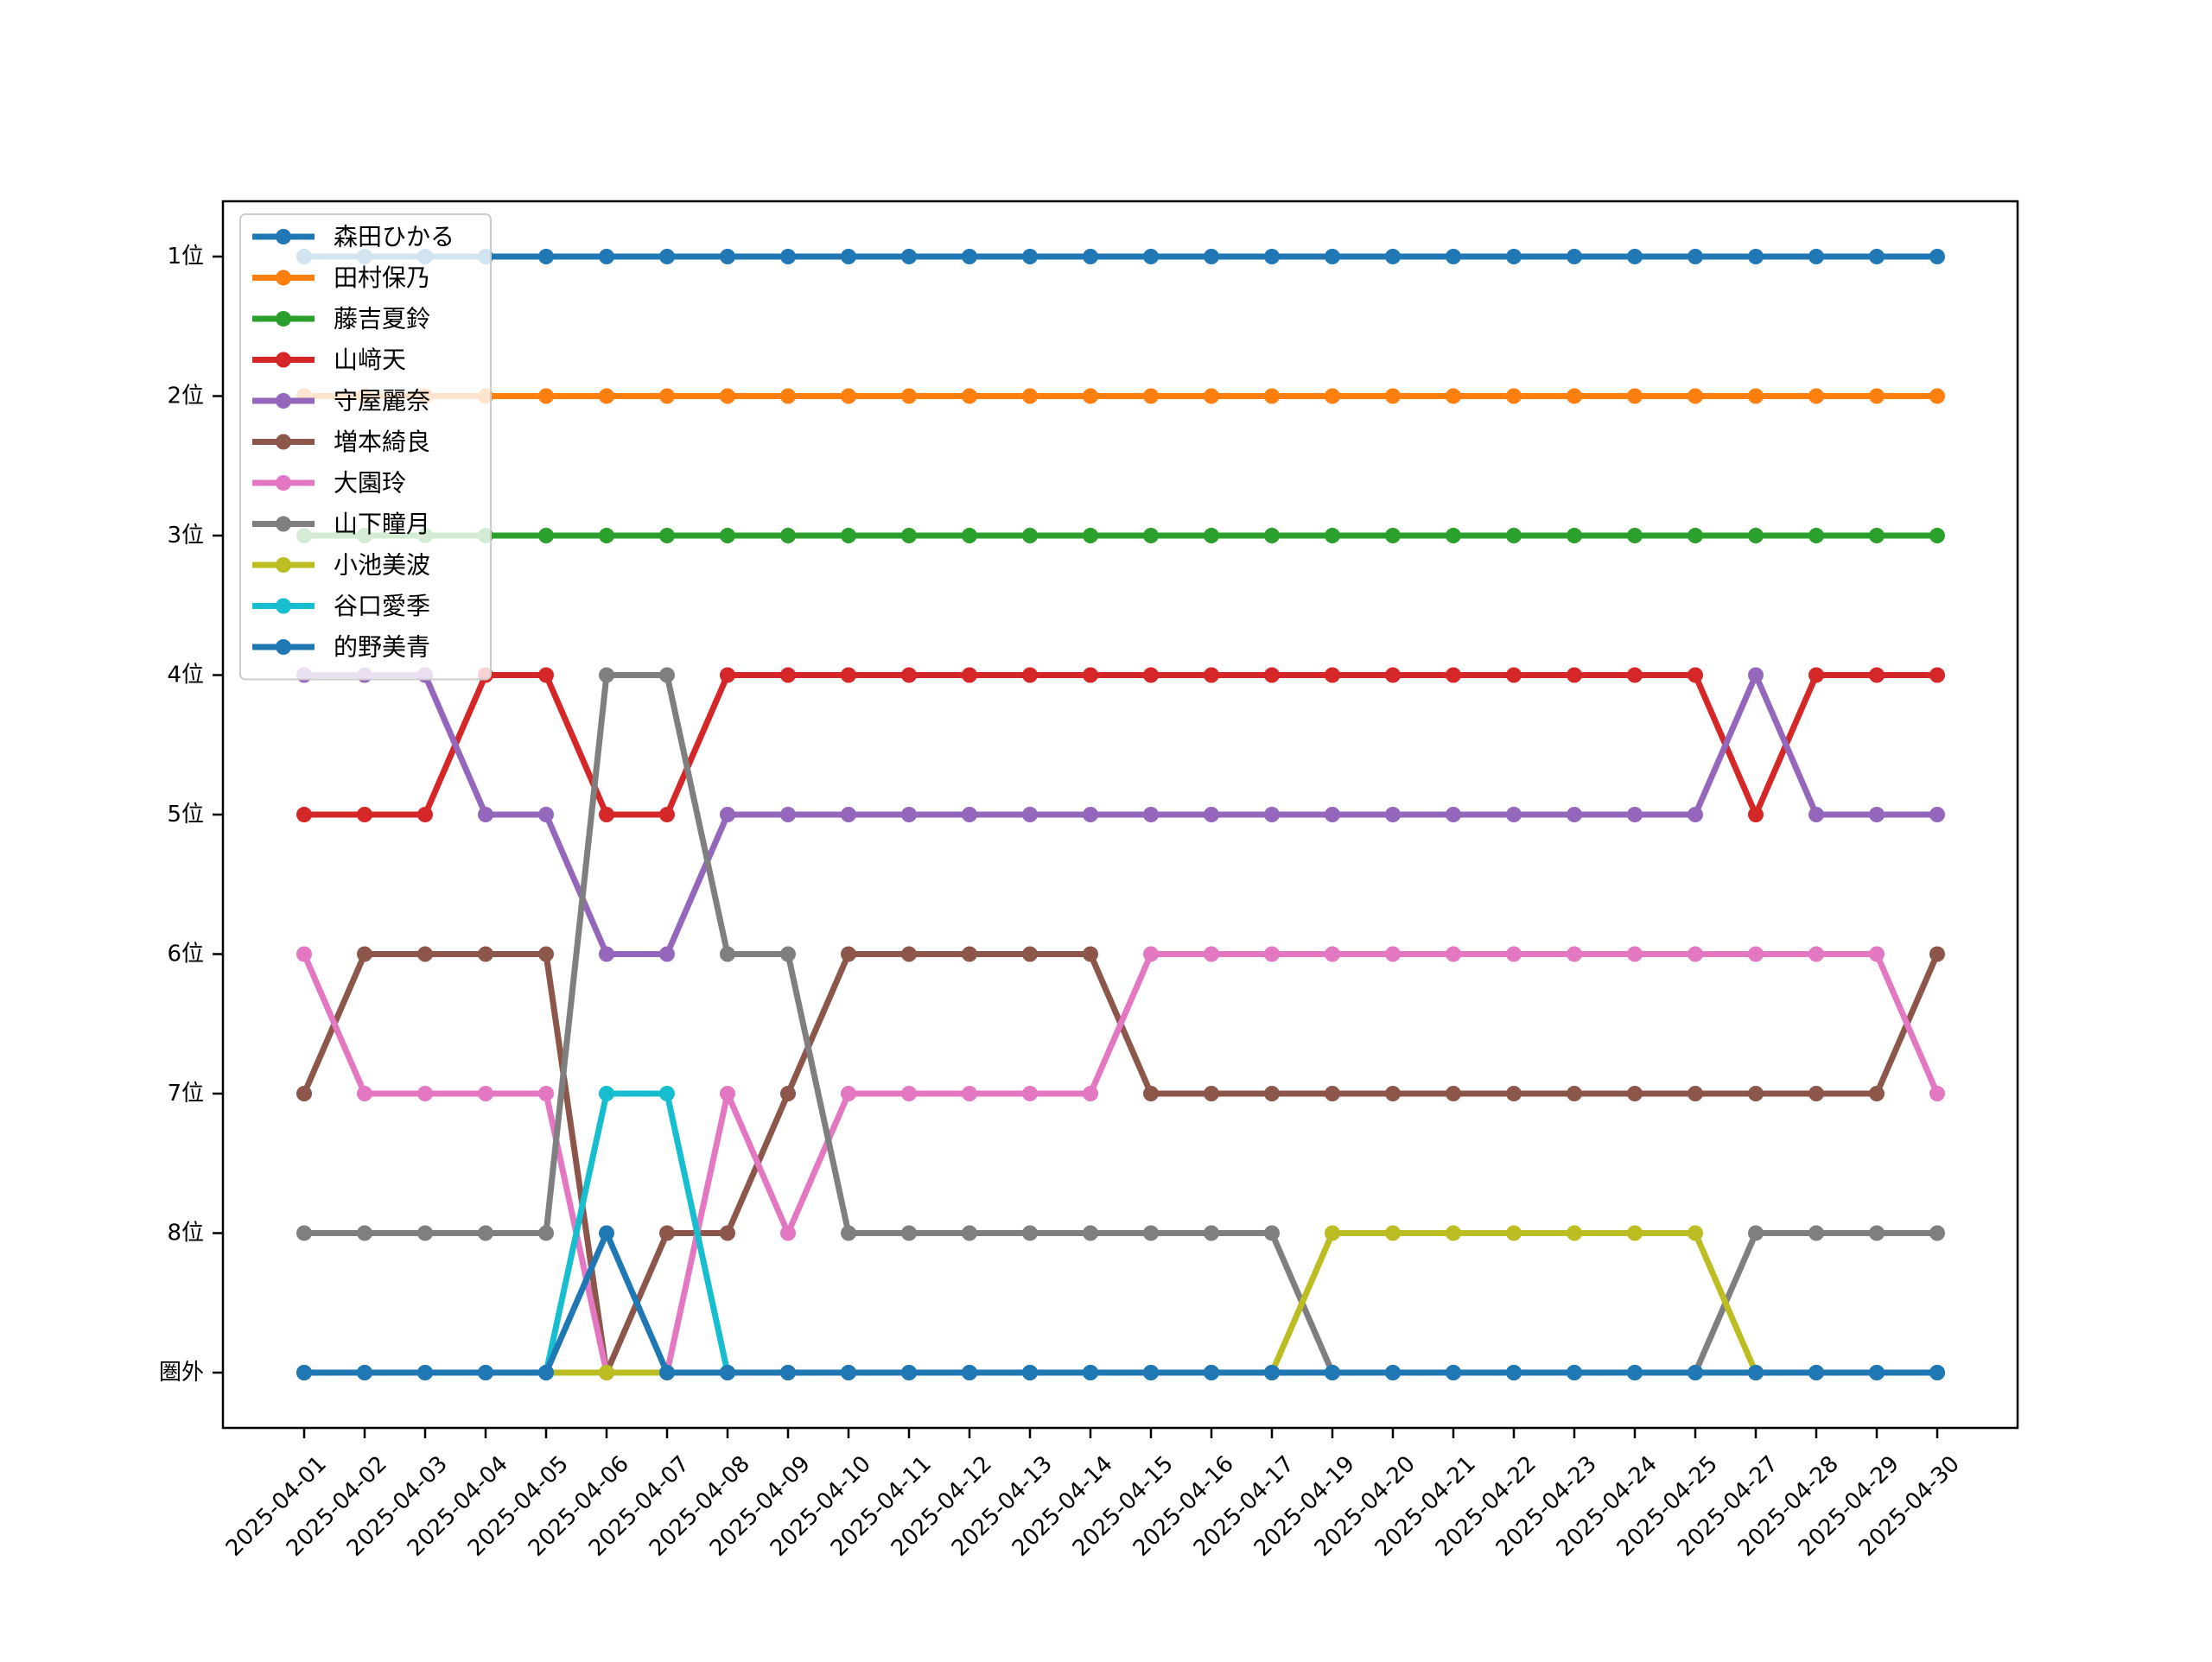  I want to click on y-tick-label: 7位, so click(185, 1094).